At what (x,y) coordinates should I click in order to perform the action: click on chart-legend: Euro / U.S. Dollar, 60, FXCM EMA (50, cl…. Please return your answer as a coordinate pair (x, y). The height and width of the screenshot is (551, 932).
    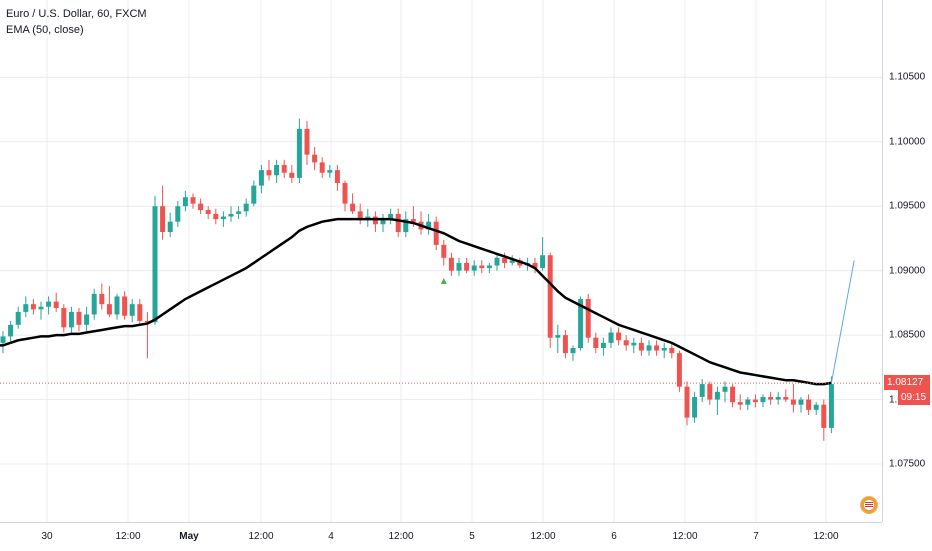
    Looking at the image, I should click on (76, 22).